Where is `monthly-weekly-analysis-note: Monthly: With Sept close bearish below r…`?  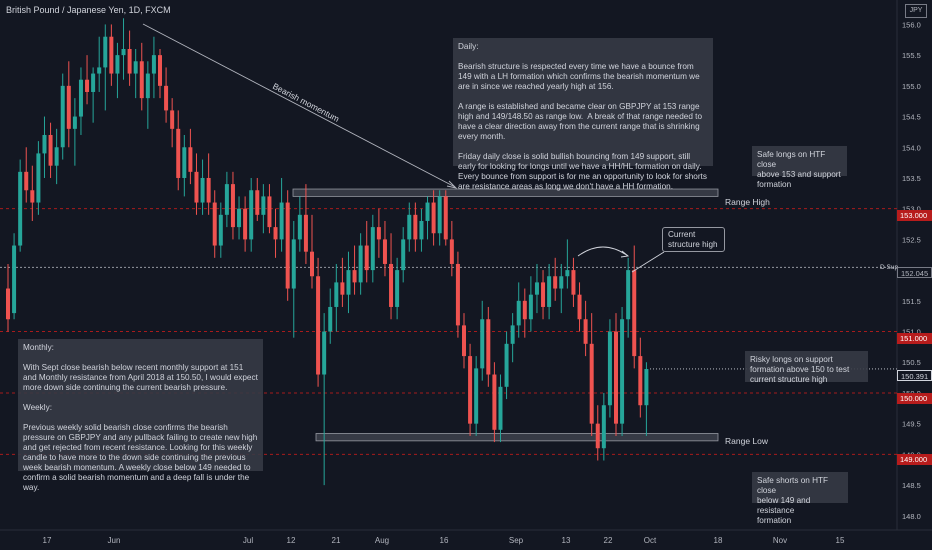 monthly-weekly-analysis-note: Monthly: With Sept close bearish below r… is located at coordinates (140, 415).